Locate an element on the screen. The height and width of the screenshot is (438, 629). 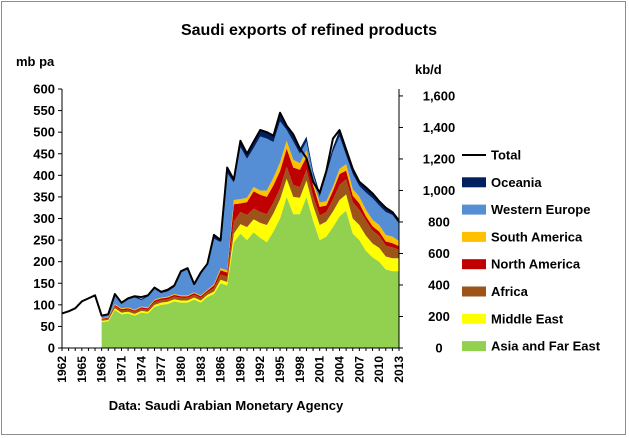
y-left-tick-label: 600 is located at coordinates (44, 89).